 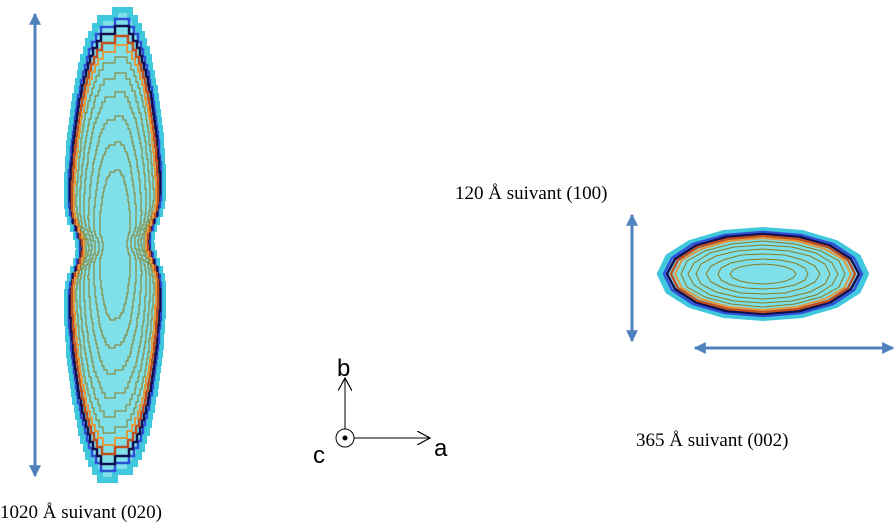 What do you see at coordinates (531, 193) in the screenshot?
I see `caption-100: 120 Å suivant (100)` at bounding box center [531, 193].